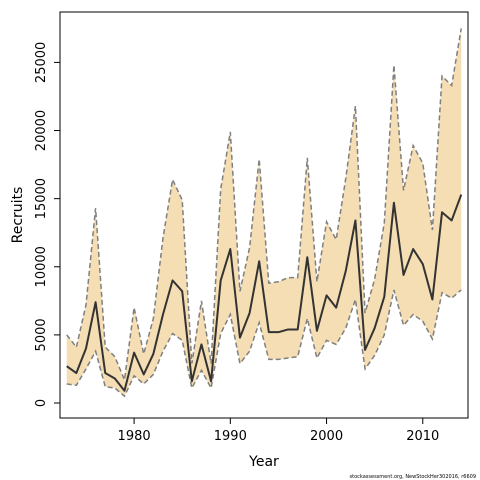 This screenshot has width=480, height=480. Describe the element at coordinates (41, 62) in the screenshot. I see `y-tick-label: 25000` at that location.